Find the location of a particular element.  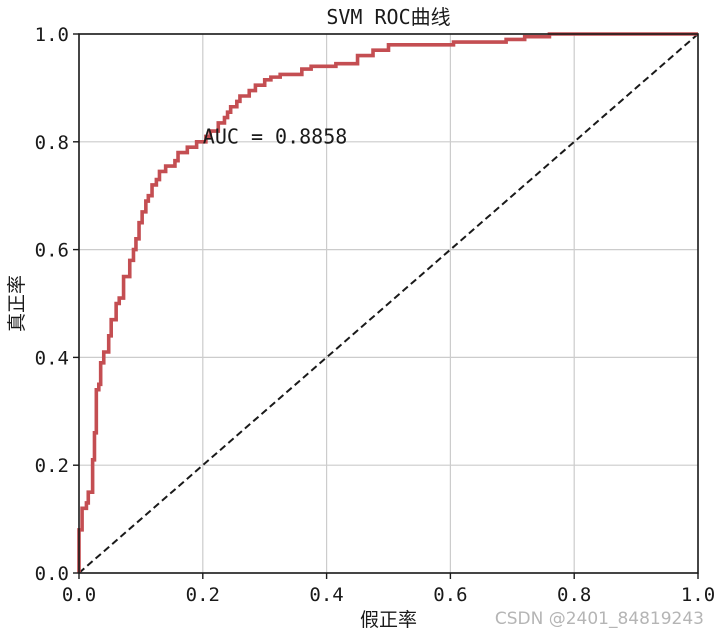

auc-annotation: AUC = 0.8858 is located at coordinates (275, 136).